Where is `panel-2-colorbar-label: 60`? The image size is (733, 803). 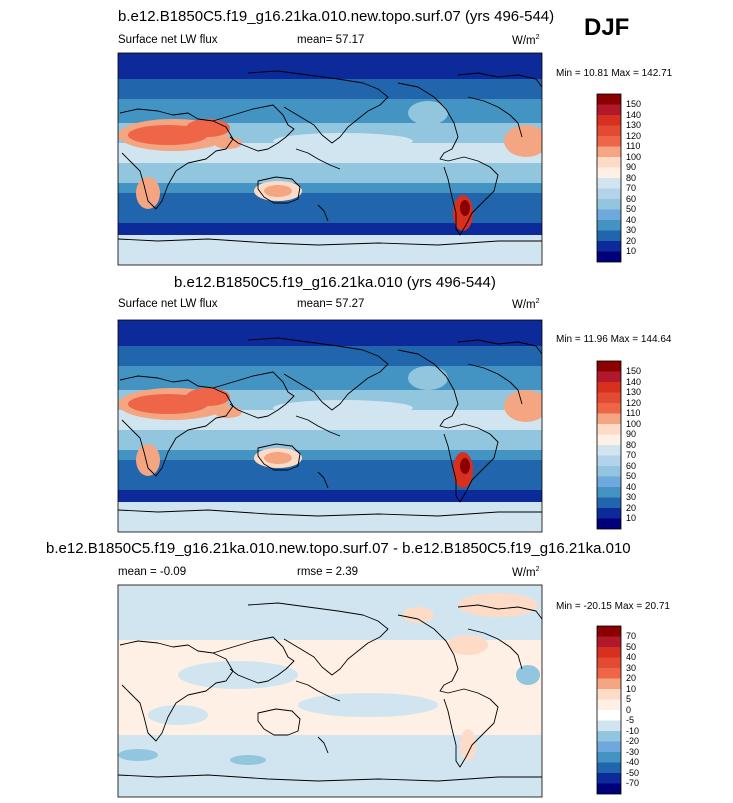 panel-2-colorbar-label: 60 is located at coordinates (631, 466).